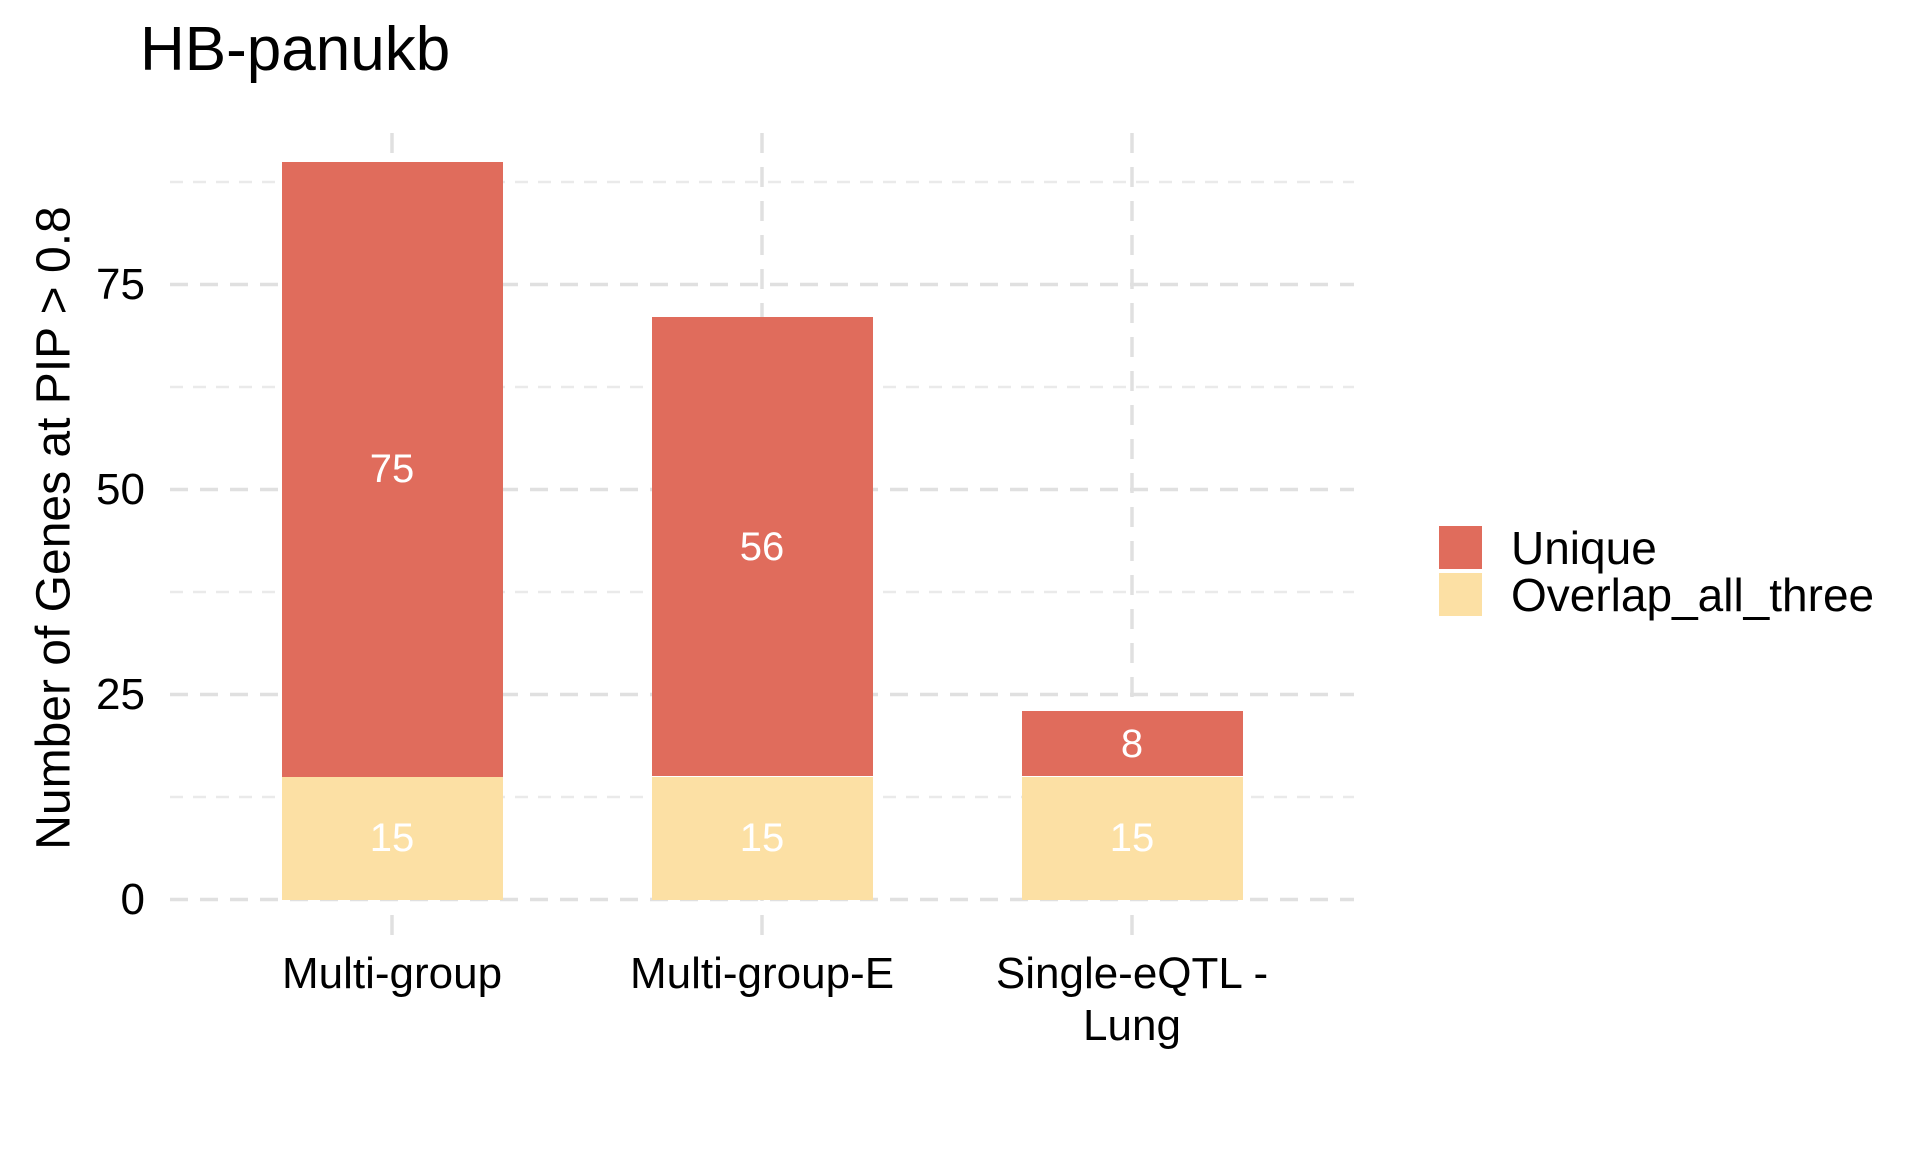  Describe the element at coordinates (295, 49) in the screenshot. I see `plot-title: HB-panukb` at that location.